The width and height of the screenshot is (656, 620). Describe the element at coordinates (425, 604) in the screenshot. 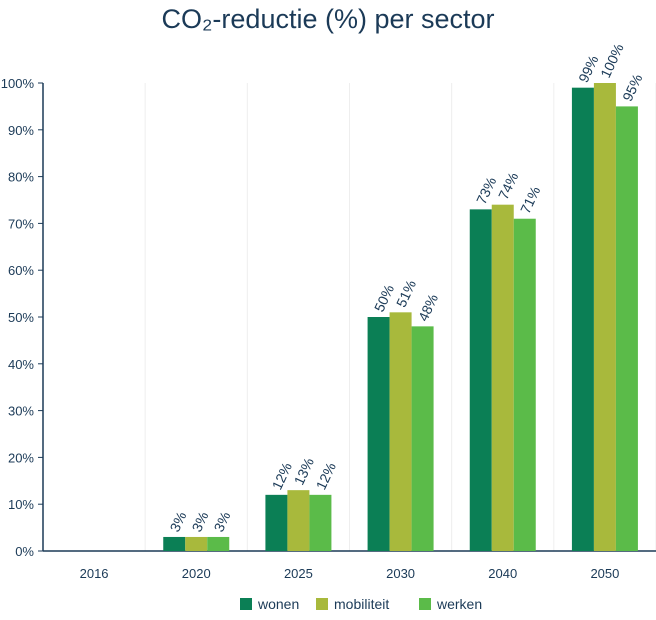

I see `legend-swatch-werken` at that location.